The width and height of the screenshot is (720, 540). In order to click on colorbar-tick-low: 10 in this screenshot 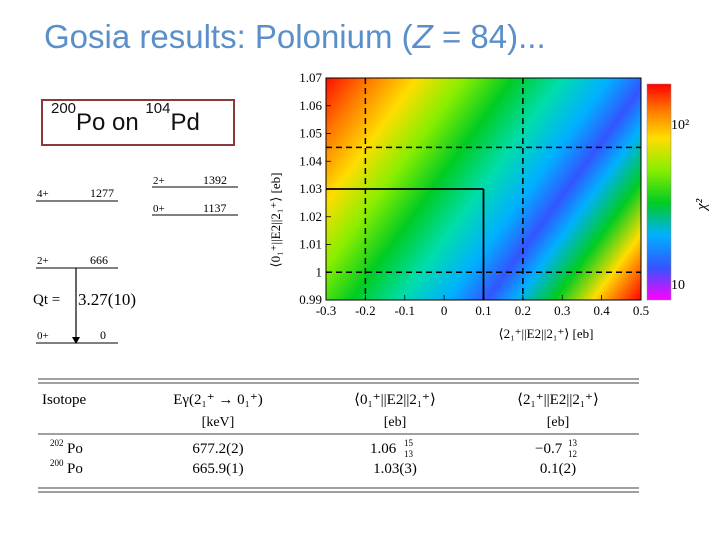, I will do `click(678, 285)`.